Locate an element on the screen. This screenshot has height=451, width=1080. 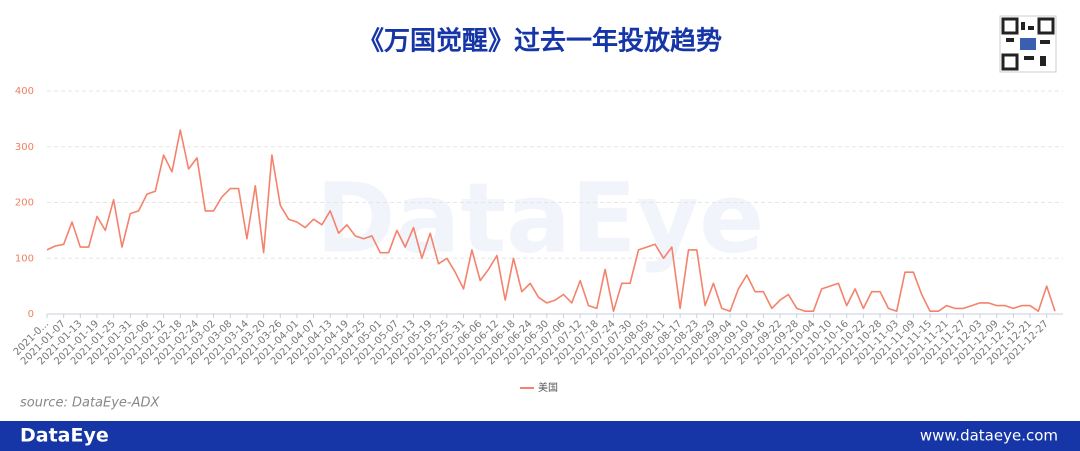
y-tick-label: 0 is located at coordinates (31, 314).